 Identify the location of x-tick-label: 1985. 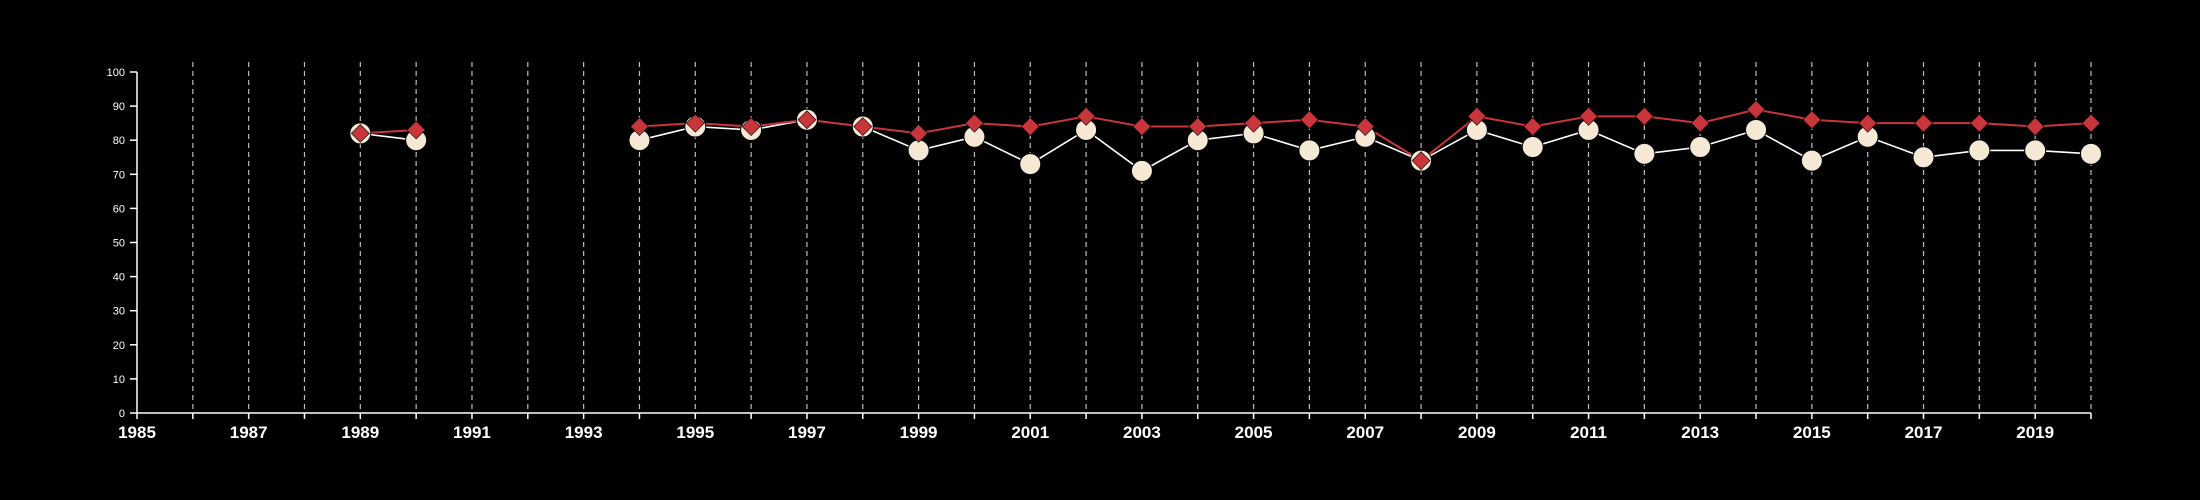
(137, 432).